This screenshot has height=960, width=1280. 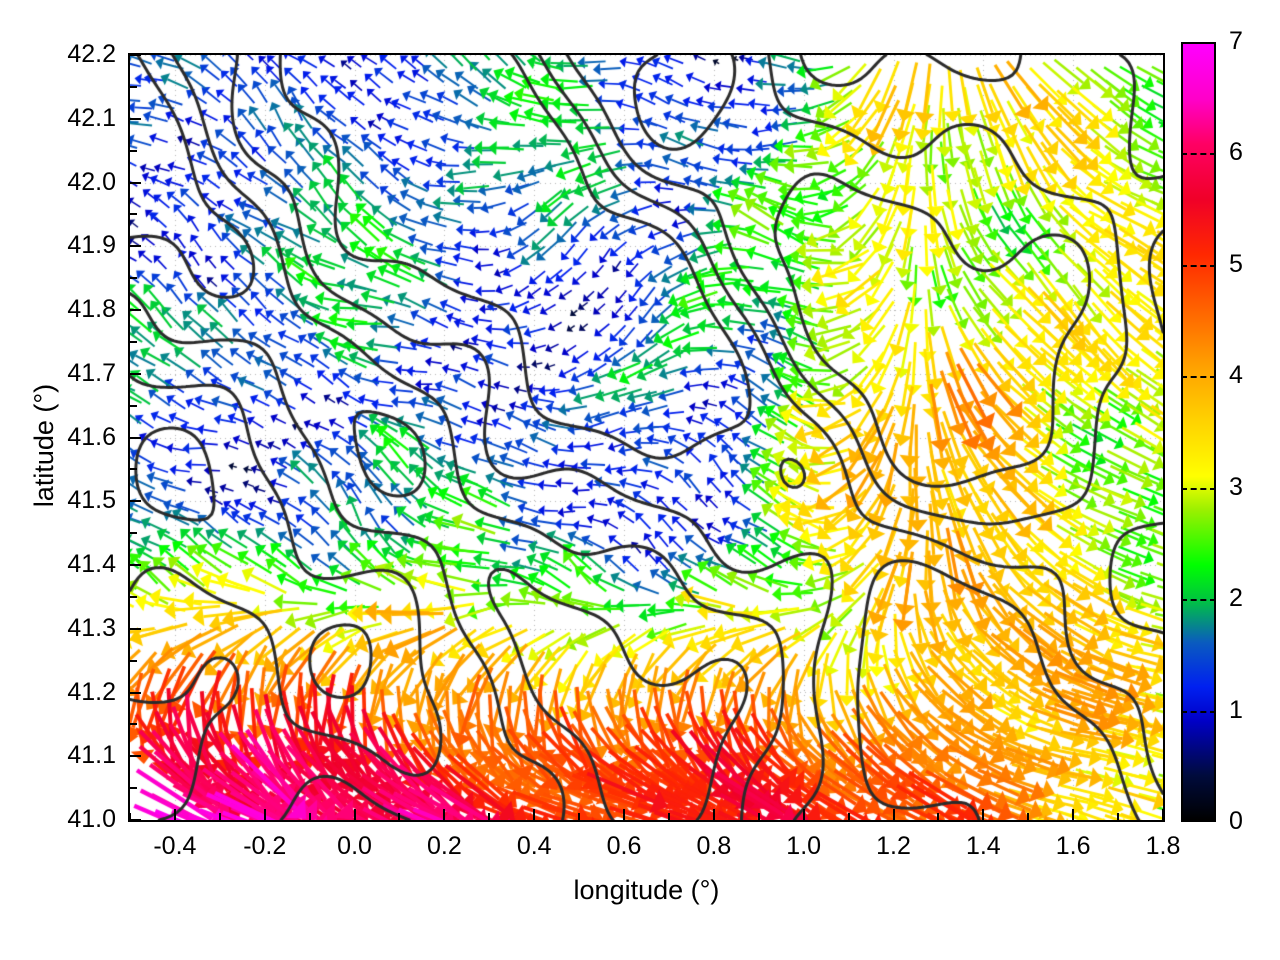 What do you see at coordinates (44, 445) in the screenshot?
I see `y-axis-label: latitude (°)` at bounding box center [44, 445].